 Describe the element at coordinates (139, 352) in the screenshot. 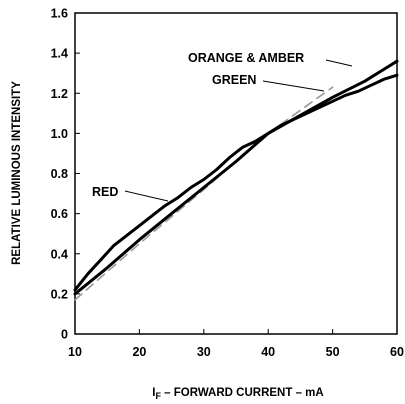

I see `x-tick-label: 20` at that location.